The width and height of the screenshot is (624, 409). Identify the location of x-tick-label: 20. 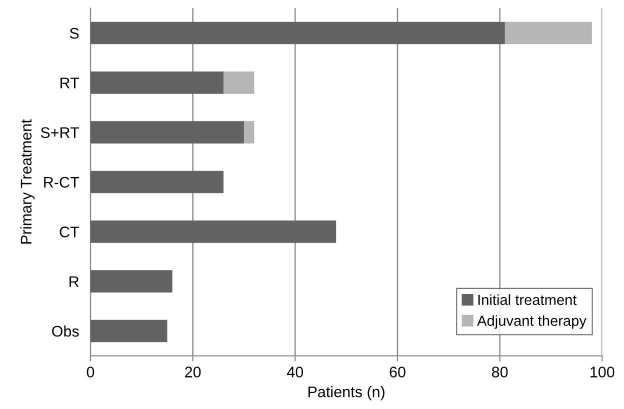
(193, 372).